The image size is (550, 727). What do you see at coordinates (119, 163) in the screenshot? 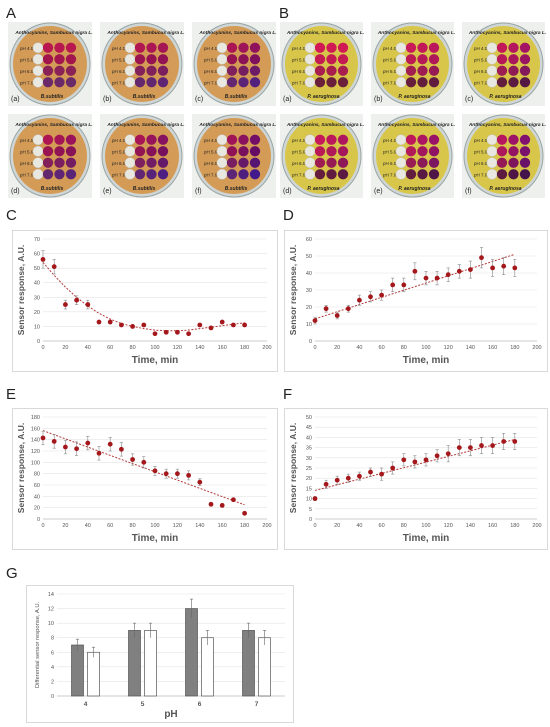
I see `ph-label: pH 6.0` at bounding box center [119, 163].